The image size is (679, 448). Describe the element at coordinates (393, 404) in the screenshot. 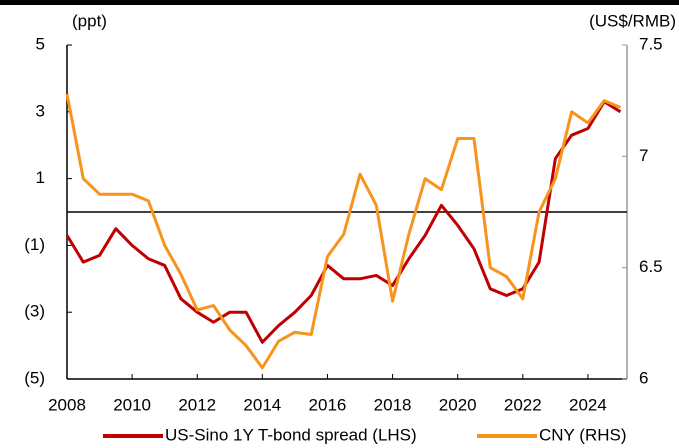

I see `x-tick-label: 2018` at that location.